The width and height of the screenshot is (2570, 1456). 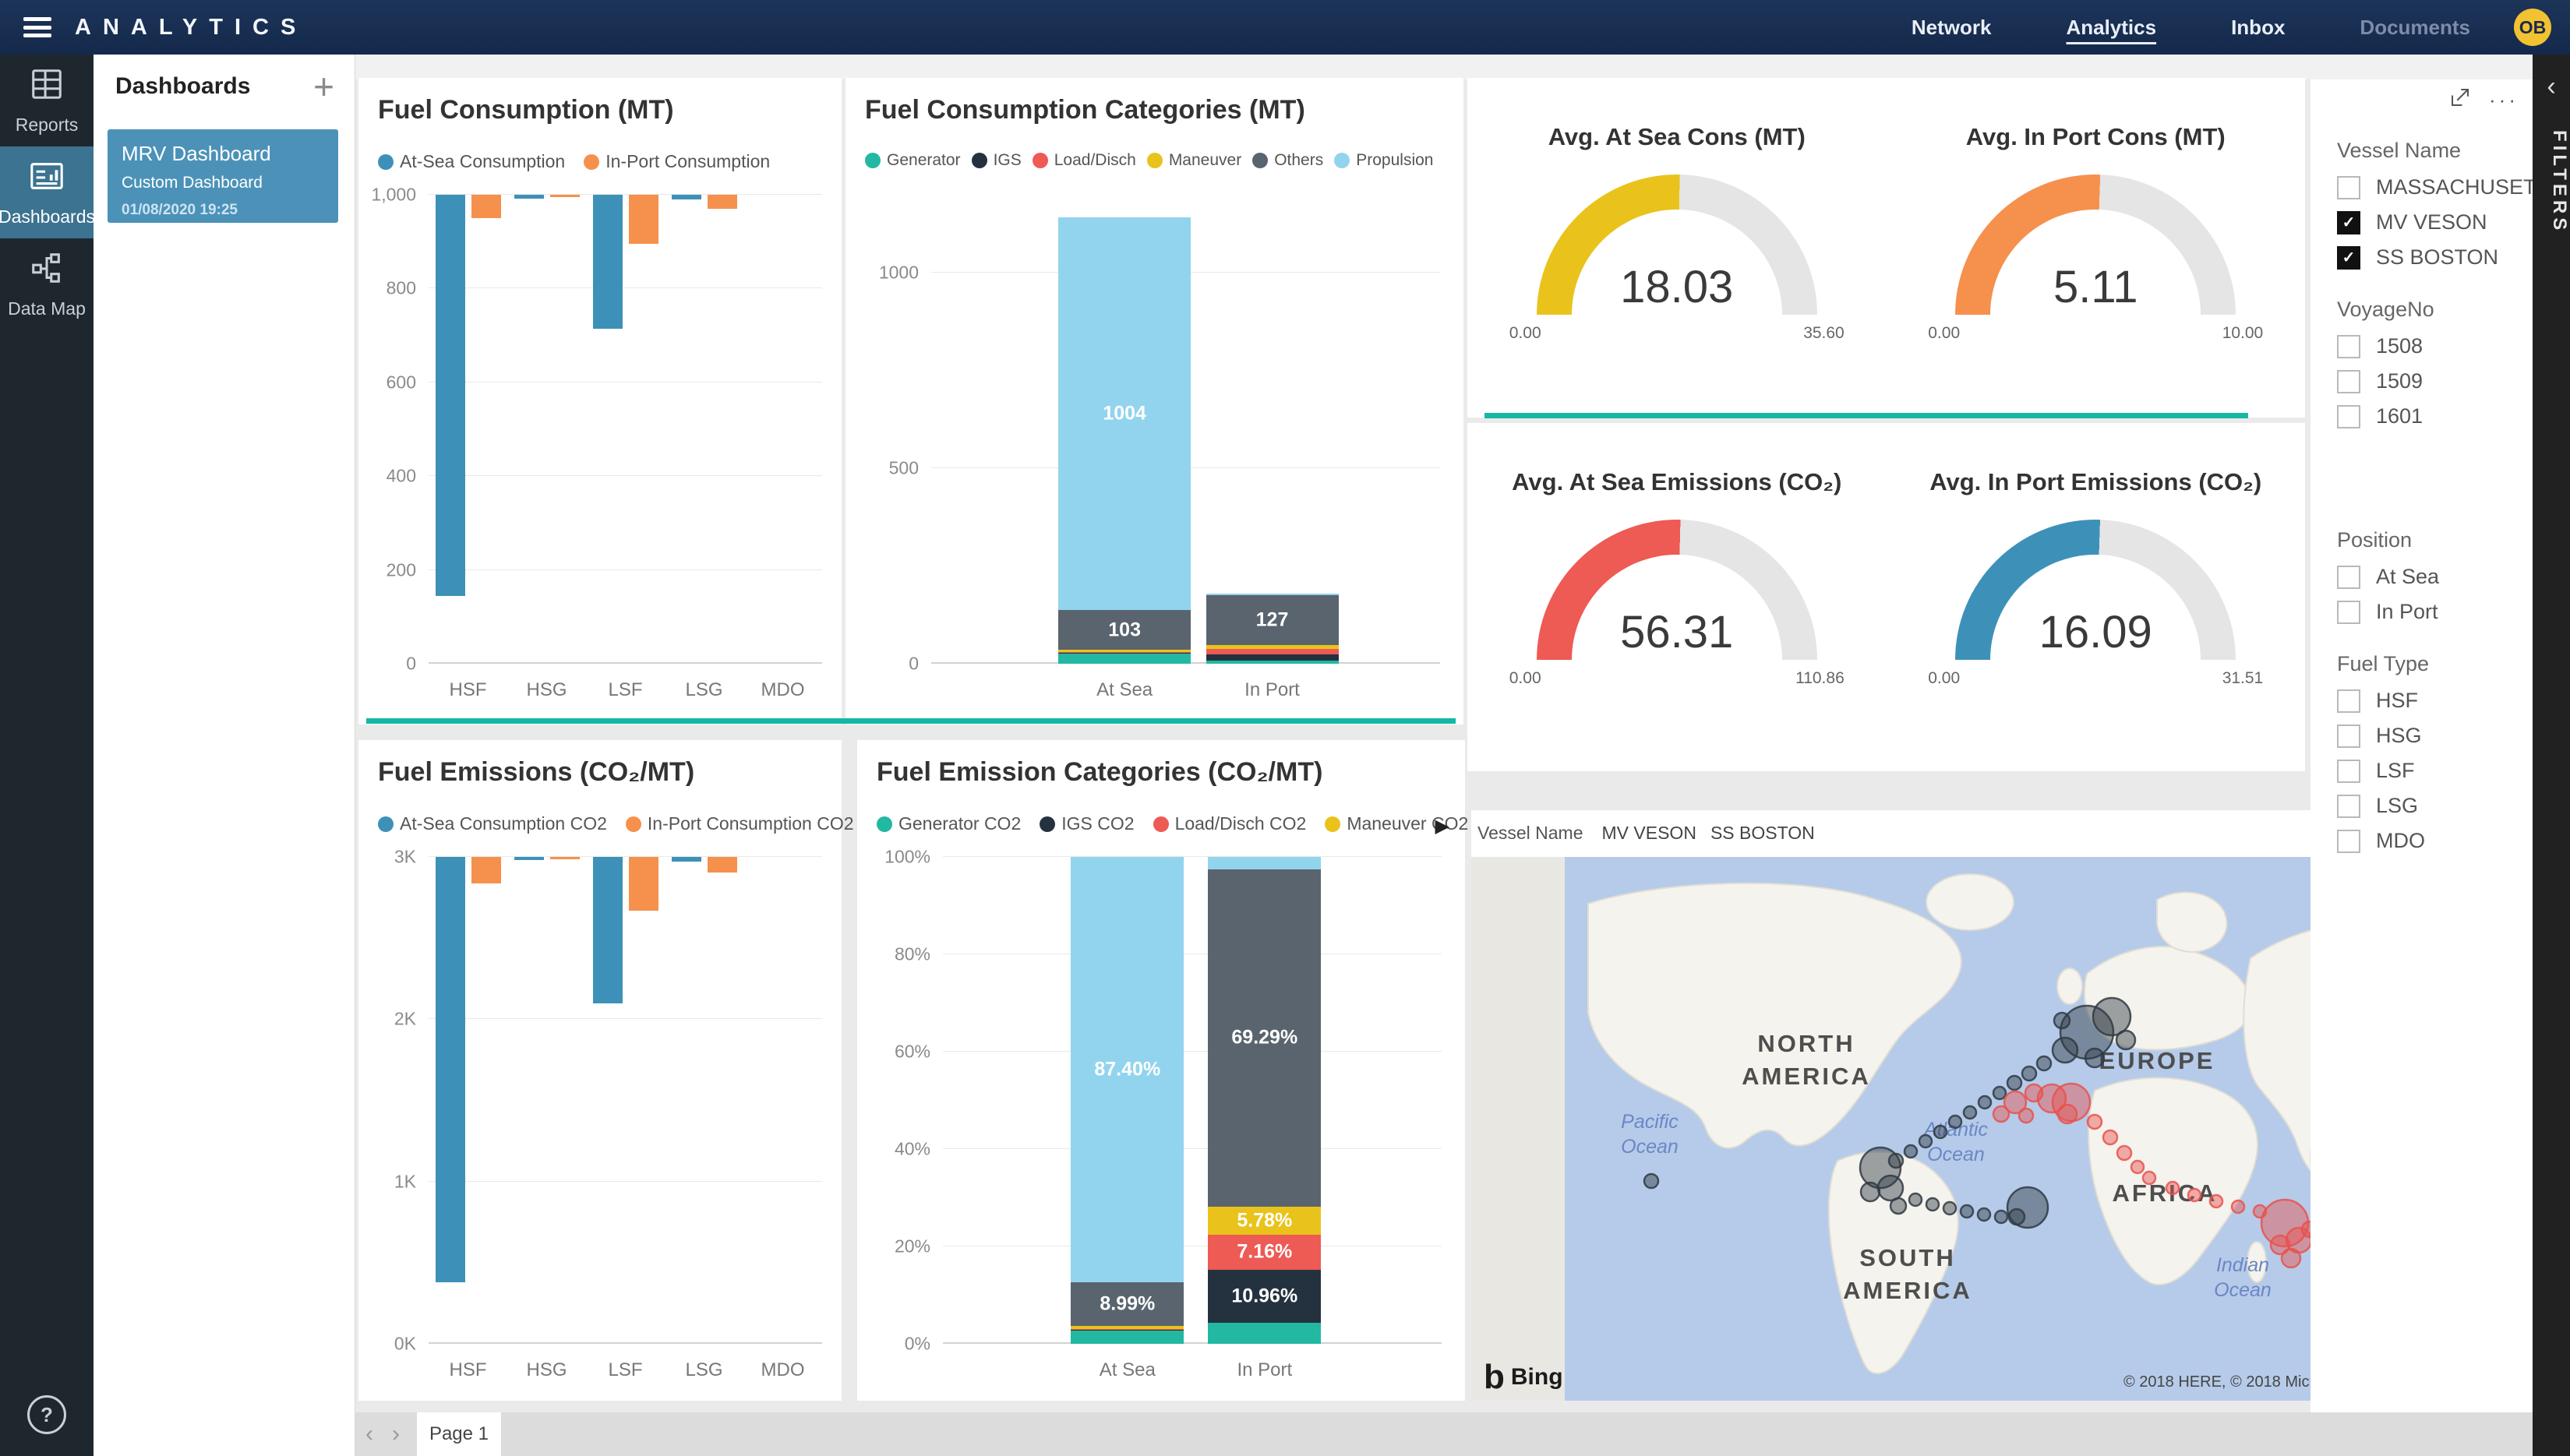 I want to click on segment-generator, so click(x=1273, y=662).